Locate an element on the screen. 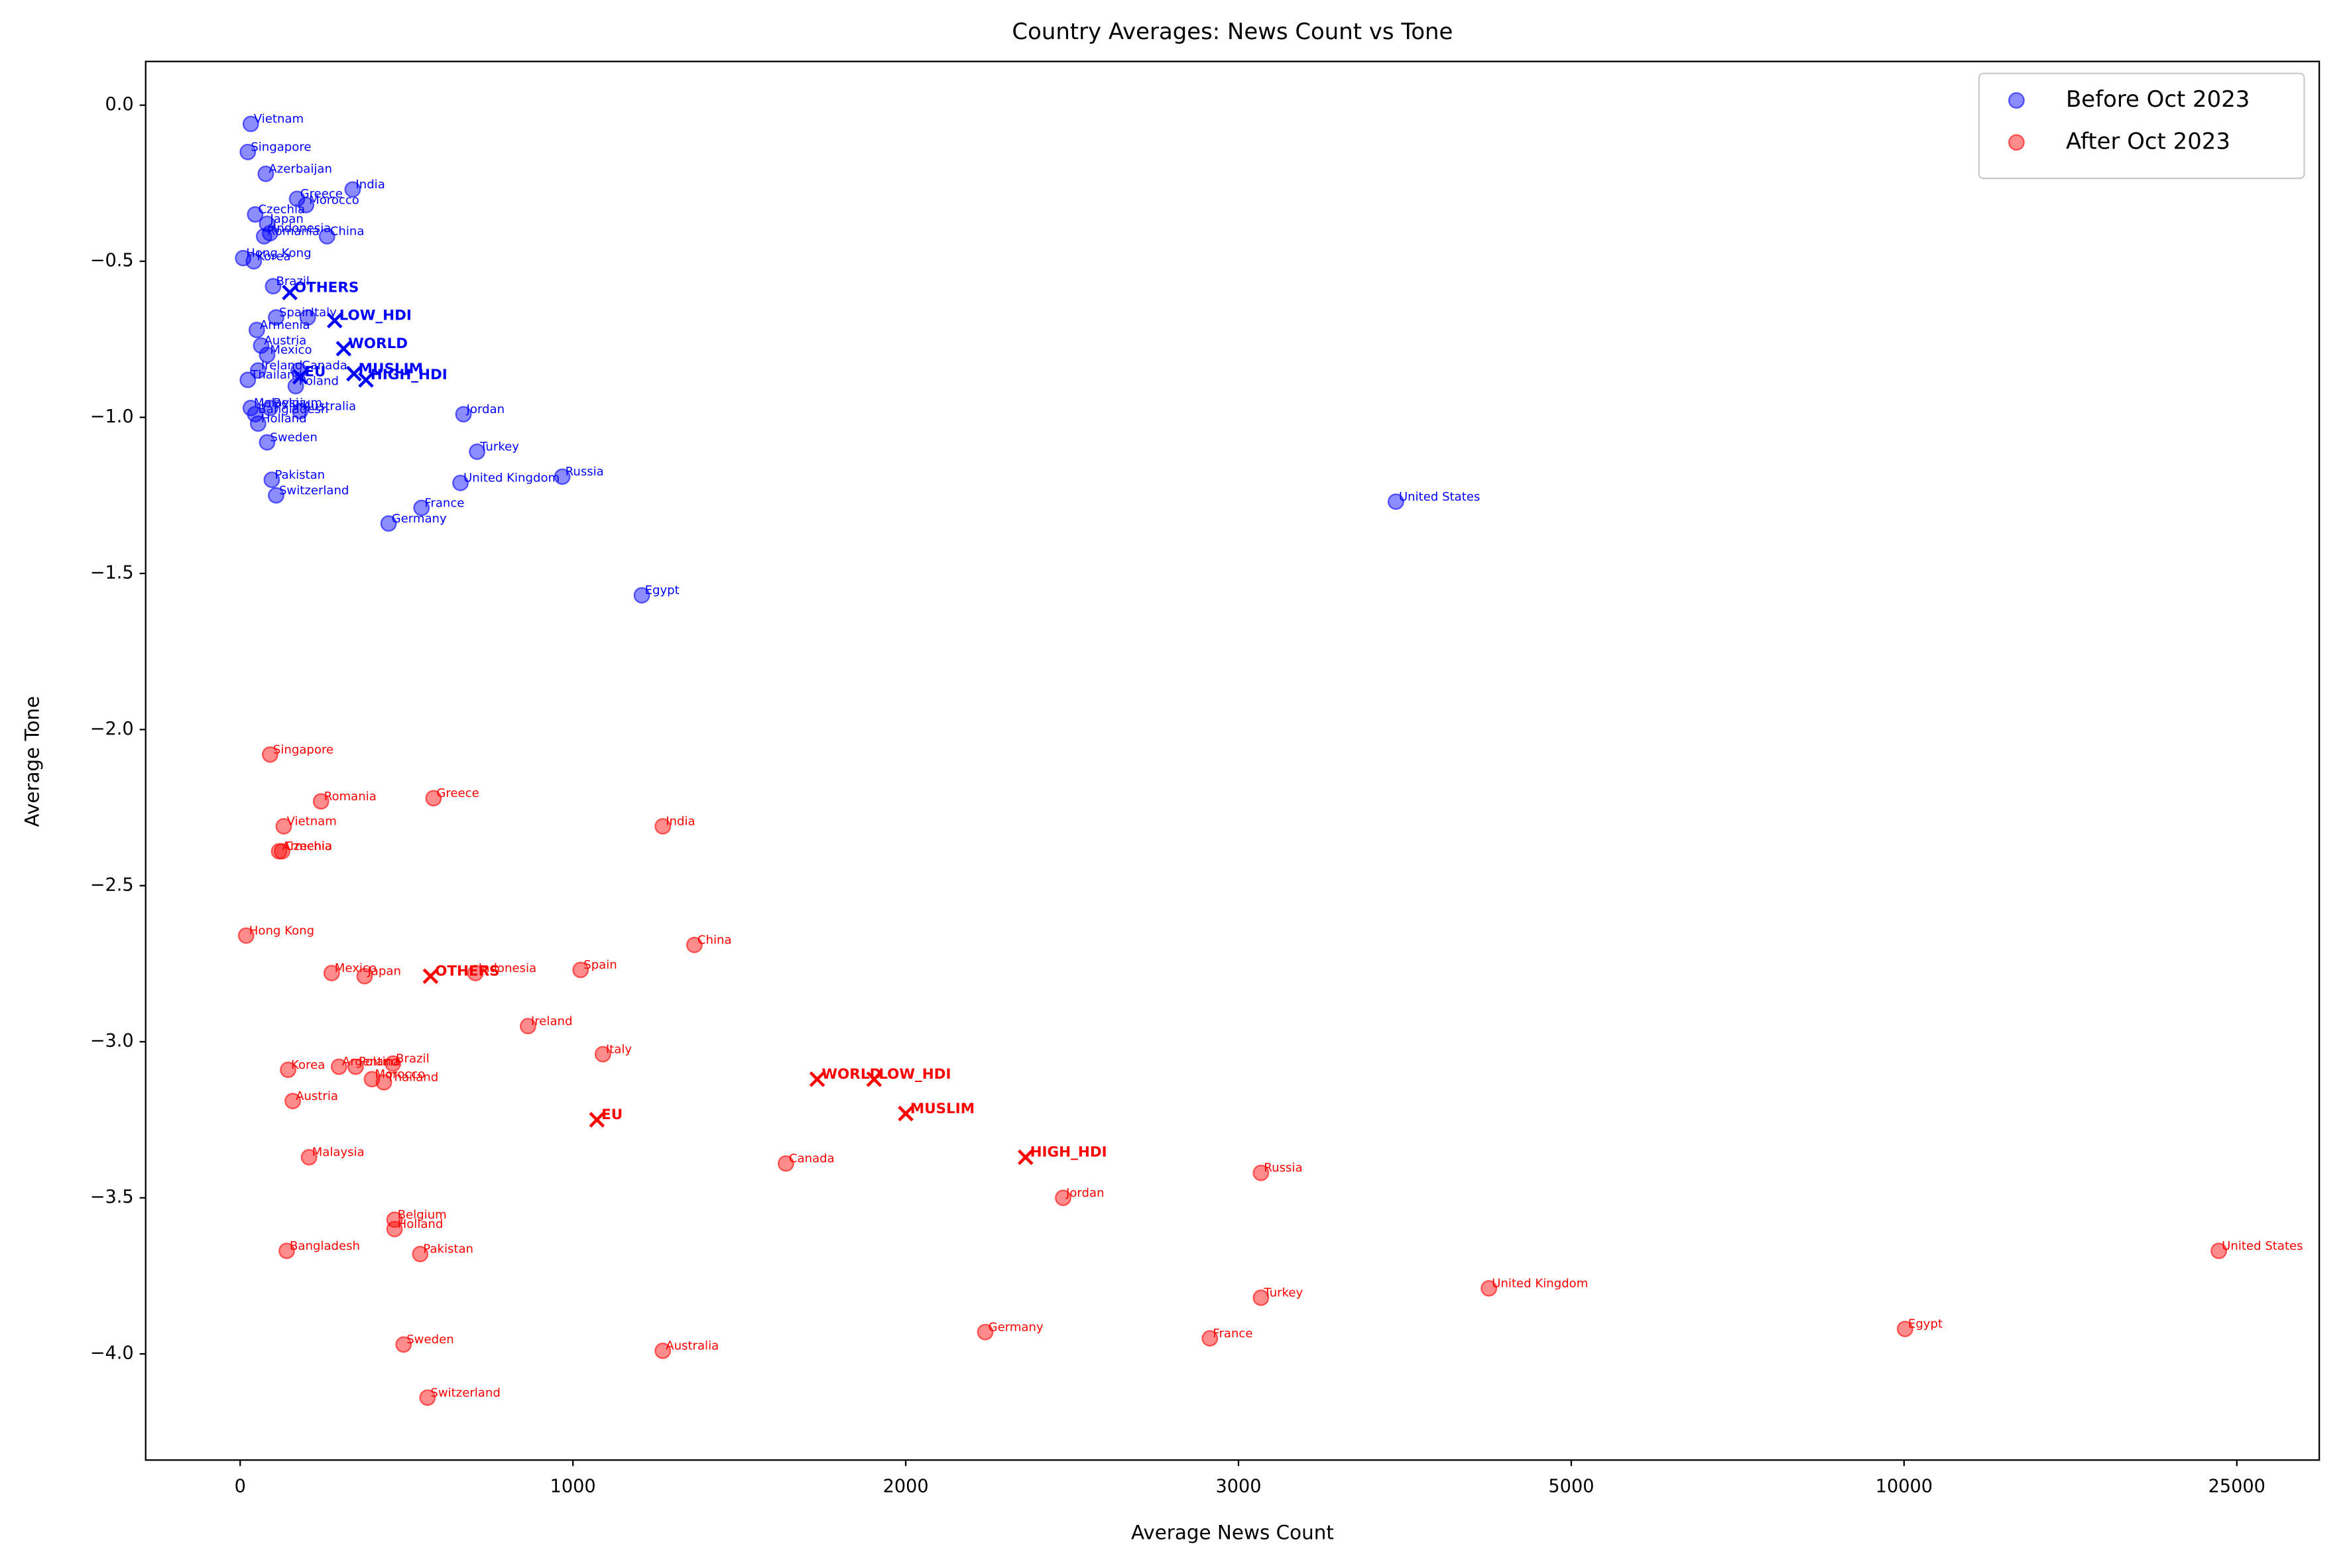 The width and height of the screenshot is (2351, 1568). point-label: Egypt is located at coordinates (1925, 1324).